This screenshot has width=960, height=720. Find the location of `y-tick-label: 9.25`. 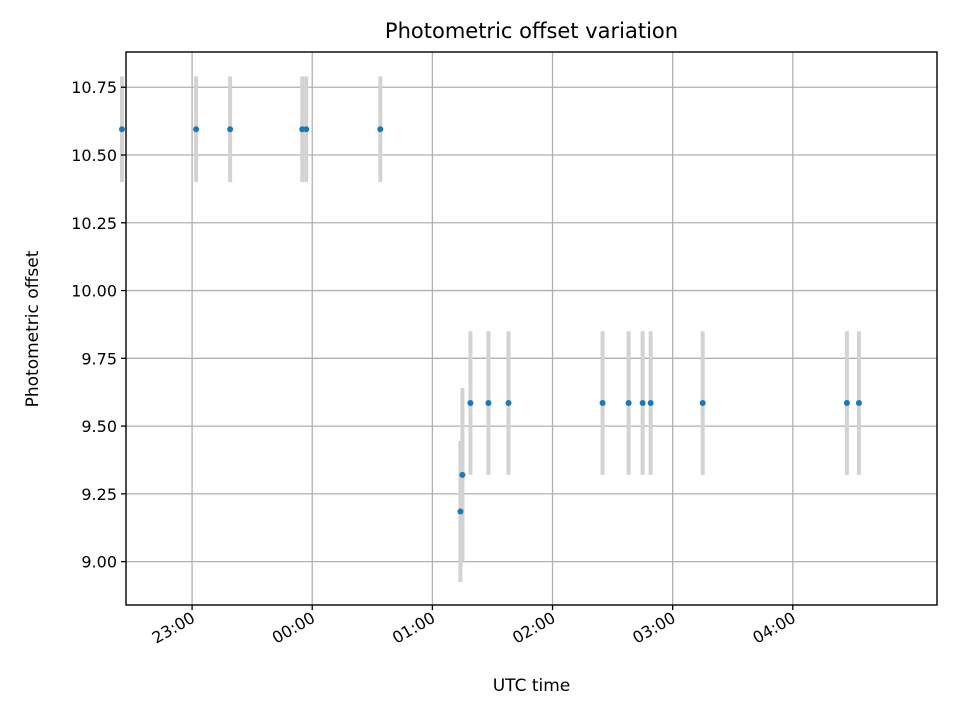

y-tick-label: 9.25 is located at coordinates (99, 494).